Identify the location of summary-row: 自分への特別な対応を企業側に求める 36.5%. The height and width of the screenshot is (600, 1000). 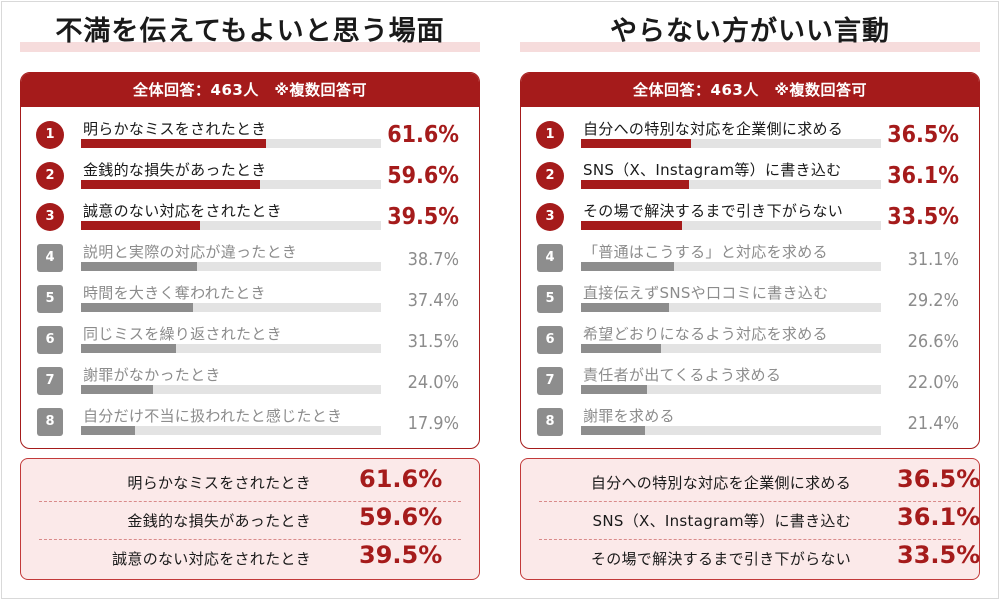
(759, 482).